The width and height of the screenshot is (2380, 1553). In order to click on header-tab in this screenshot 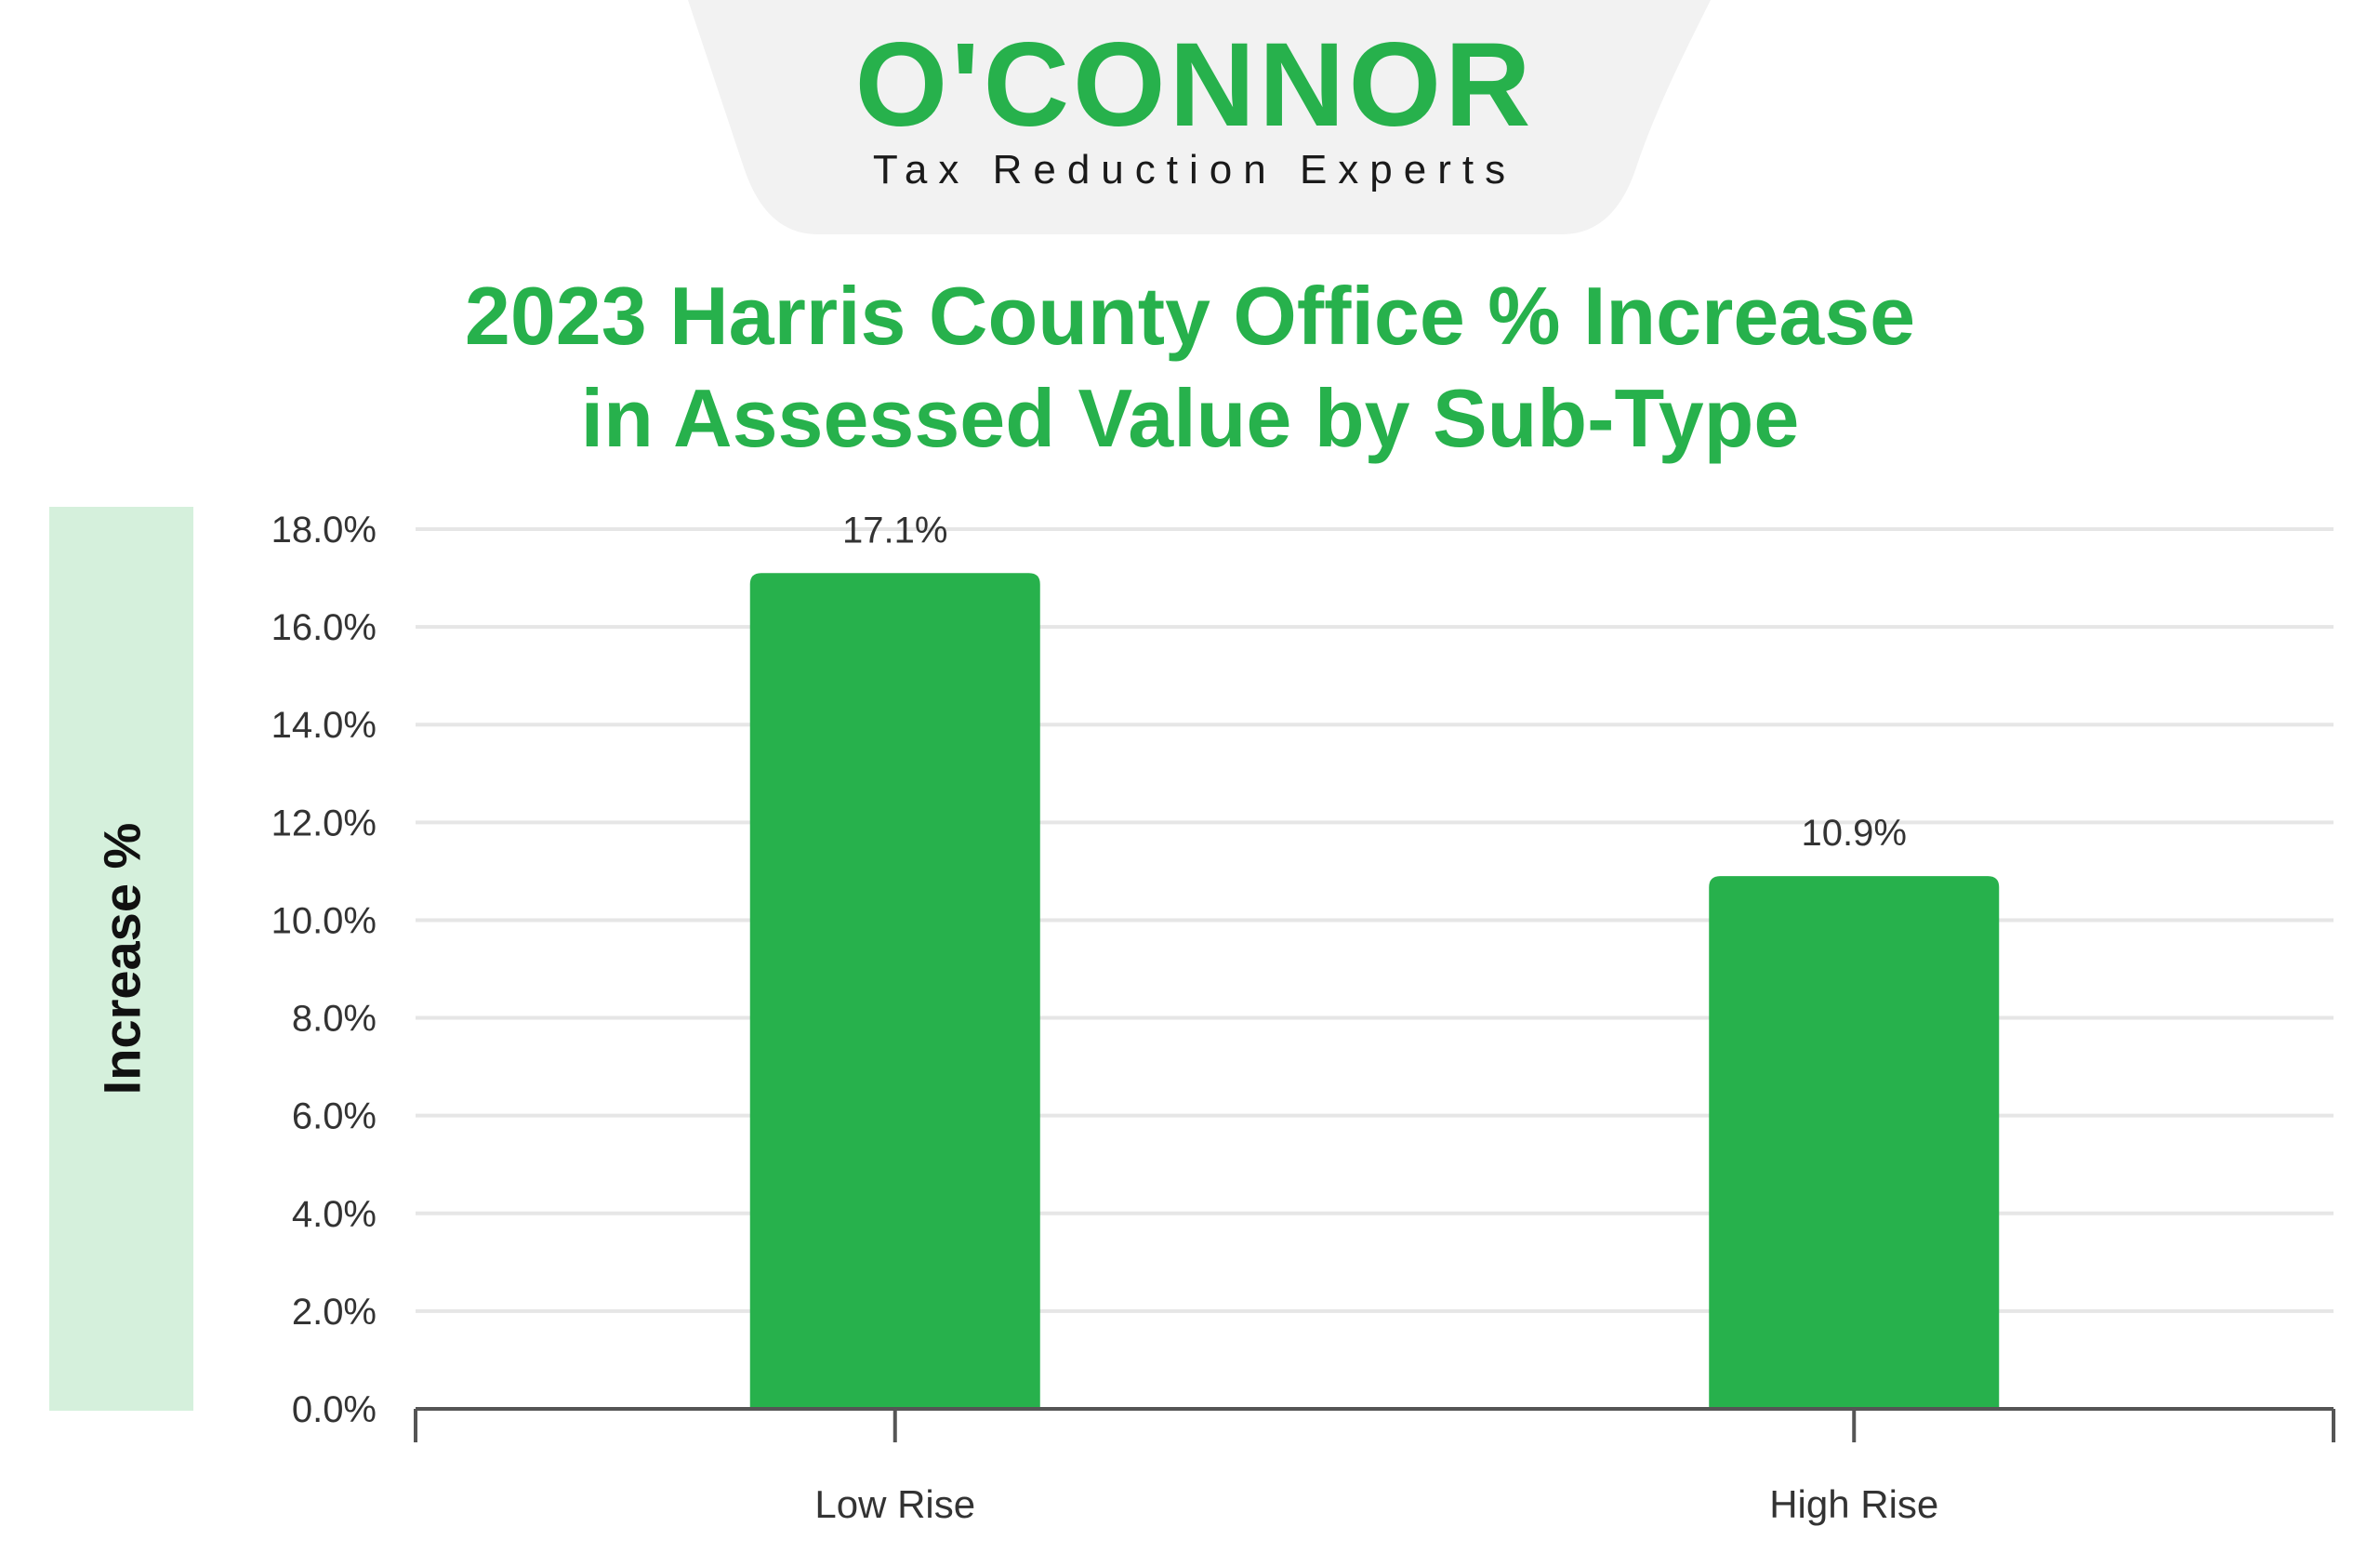, I will do `click(1199, 117)`.